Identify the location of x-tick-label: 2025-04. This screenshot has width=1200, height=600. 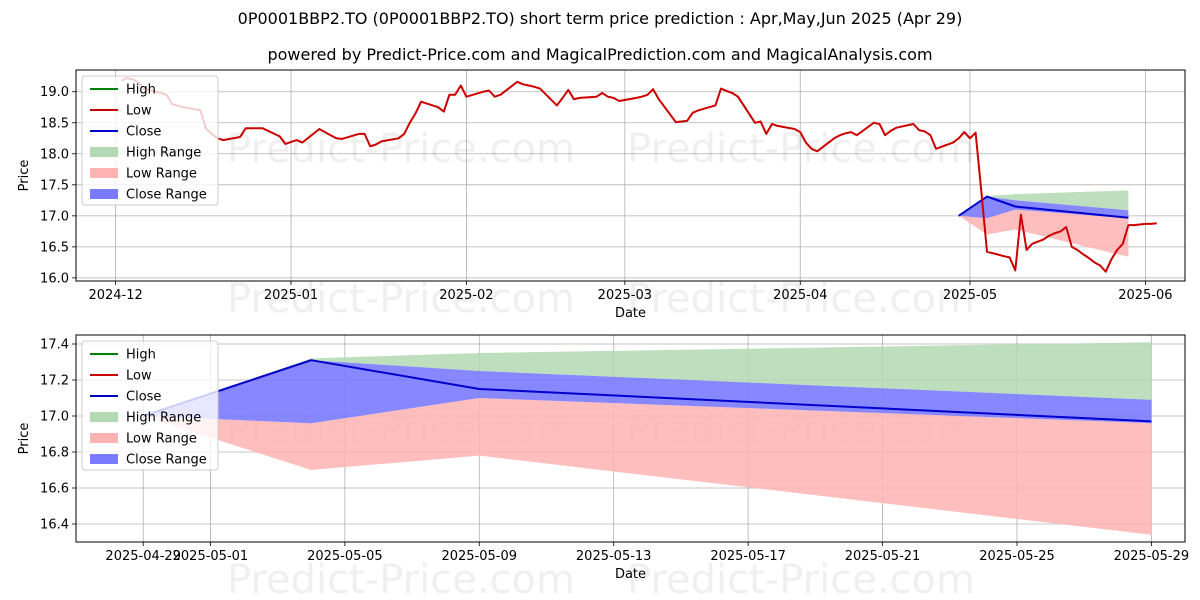
(800, 295).